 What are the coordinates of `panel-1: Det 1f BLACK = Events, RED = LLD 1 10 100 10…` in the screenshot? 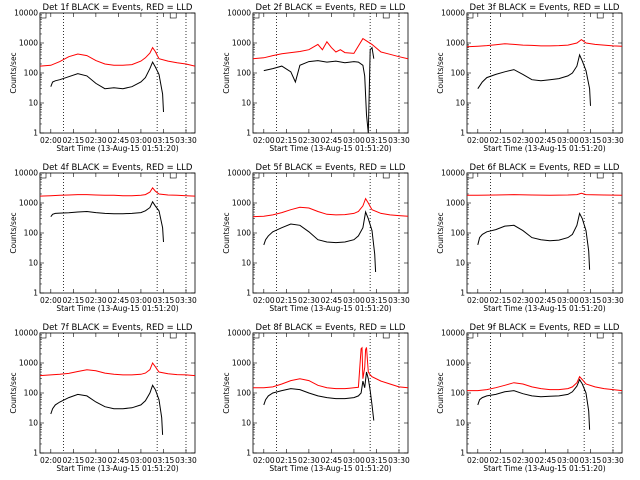 It's located at (103, 78).